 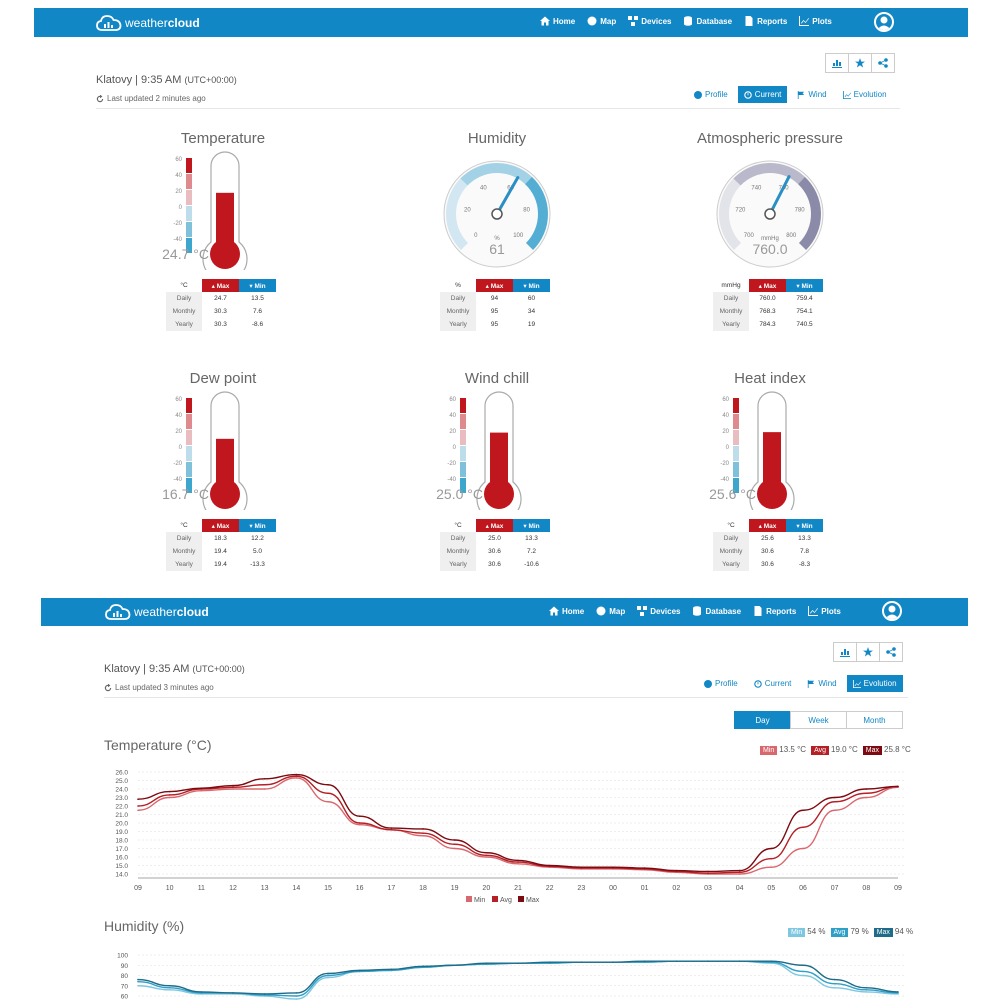 I want to click on y-tick-label: 18.0, so click(x=121, y=841).